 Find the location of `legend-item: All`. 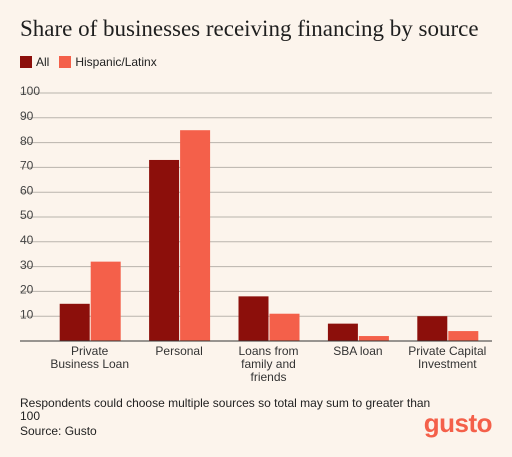

legend-item: All is located at coordinates (34, 62).